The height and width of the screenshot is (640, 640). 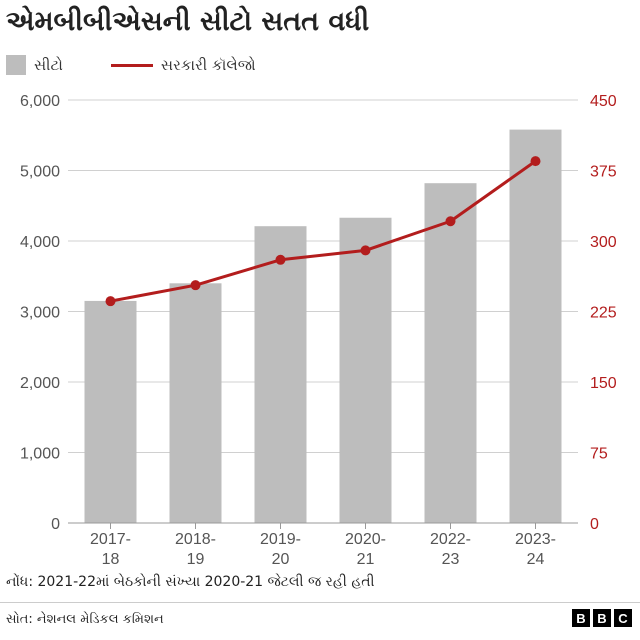 What do you see at coordinates (599, 454) in the screenshot?
I see `right-axis-tick-label: 75` at bounding box center [599, 454].